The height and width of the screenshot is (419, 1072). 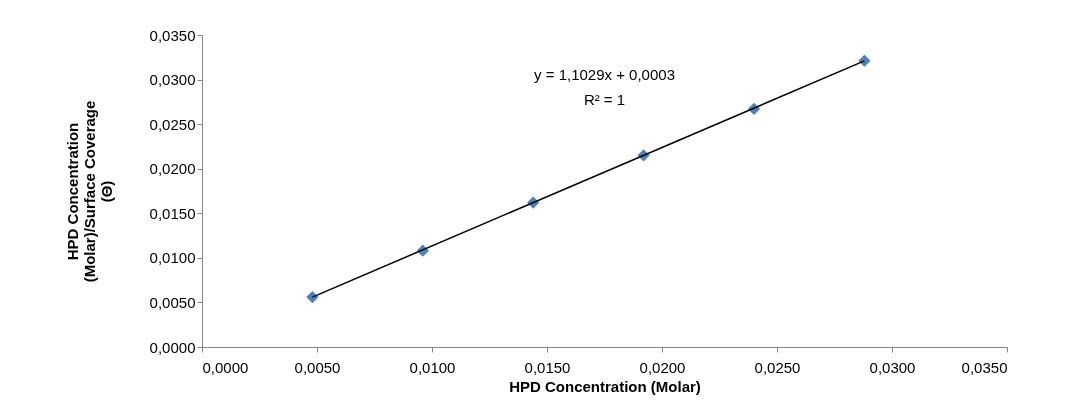 What do you see at coordinates (172, 213) in the screenshot?
I see `y-tick-label: 0,0150` at bounding box center [172, 213].